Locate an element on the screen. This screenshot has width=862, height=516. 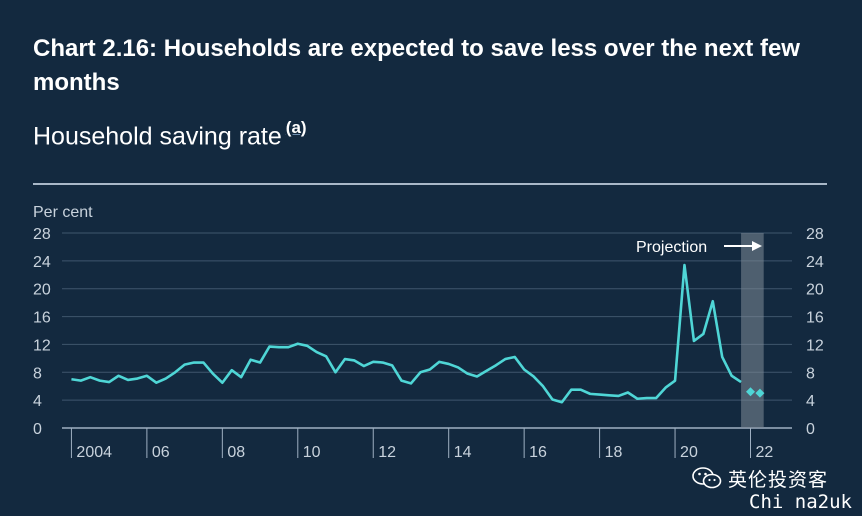
x-tick-label: 2004 is located at coordinates (94, 452).